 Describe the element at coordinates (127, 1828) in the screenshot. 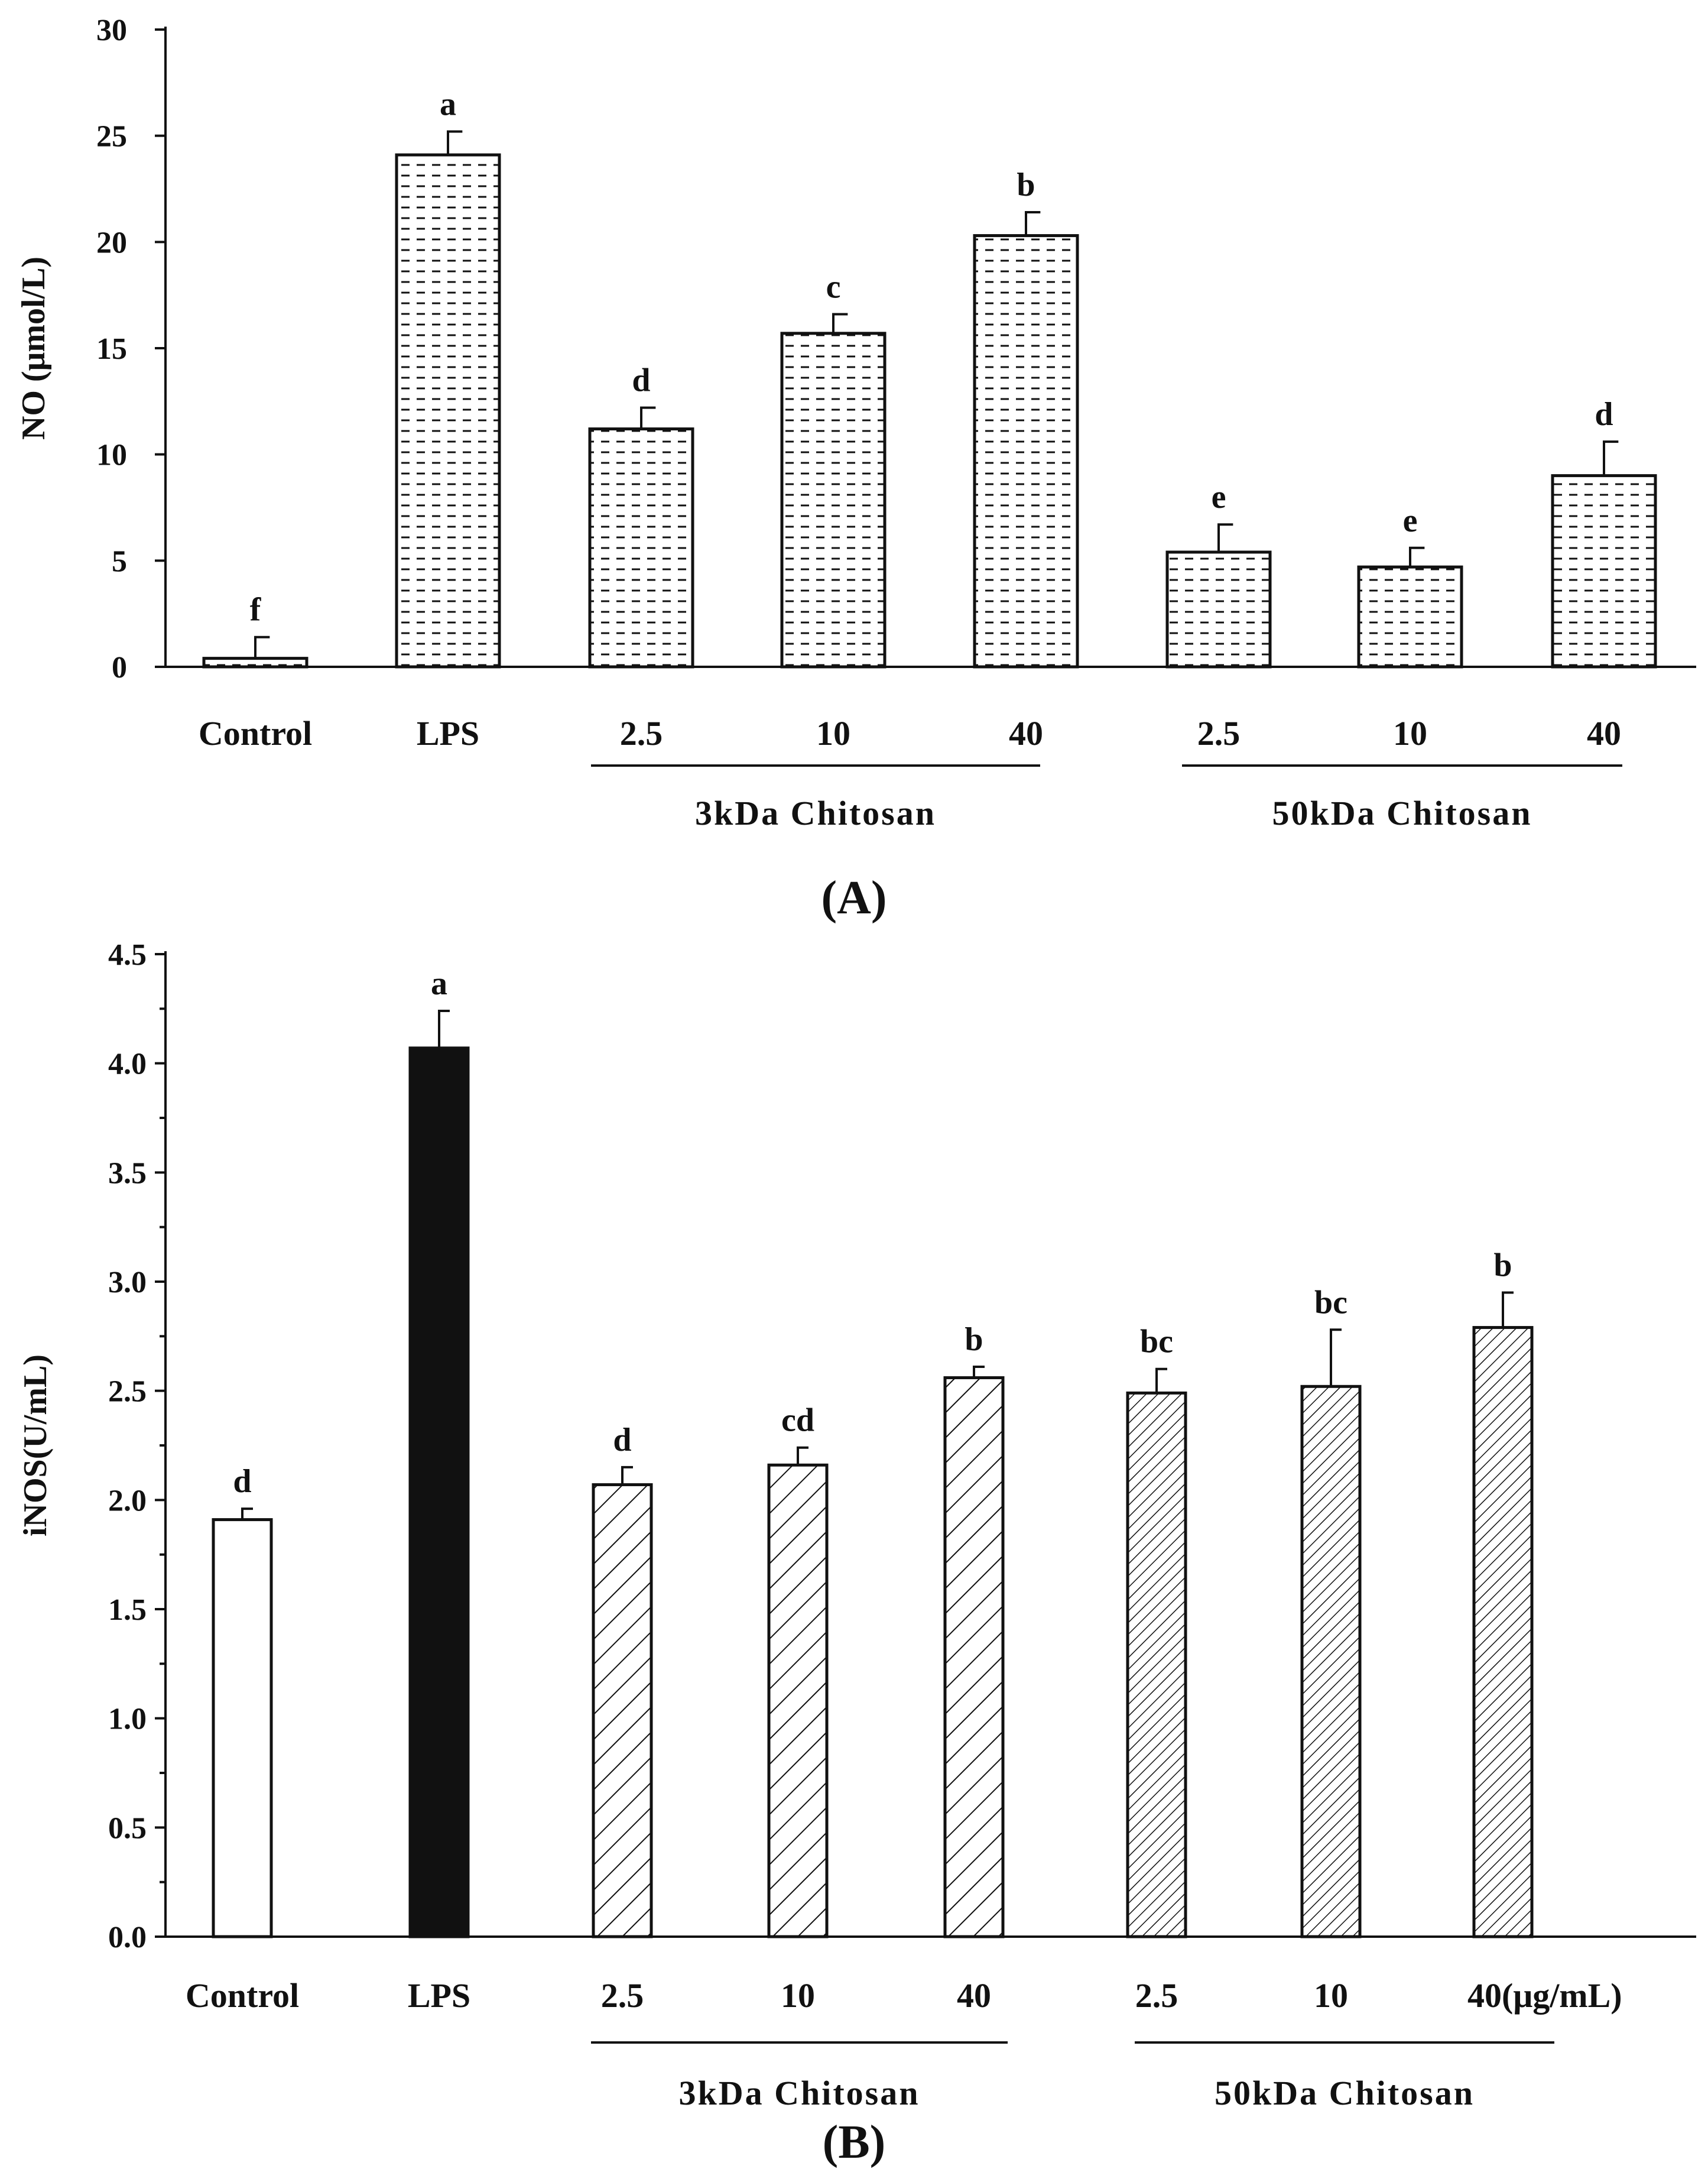

I see `y-tick-label: 0.5` at that location.